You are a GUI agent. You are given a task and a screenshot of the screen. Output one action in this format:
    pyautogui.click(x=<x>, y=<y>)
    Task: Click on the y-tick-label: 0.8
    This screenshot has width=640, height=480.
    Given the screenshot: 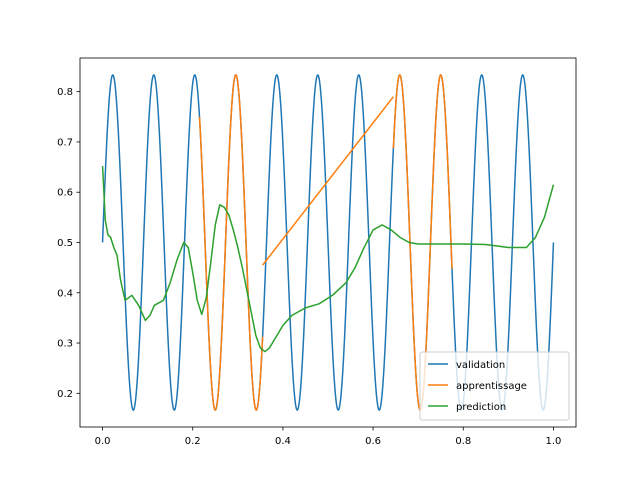 What is the action you would take?
    pyautogui.click(x=65, y=92)
    